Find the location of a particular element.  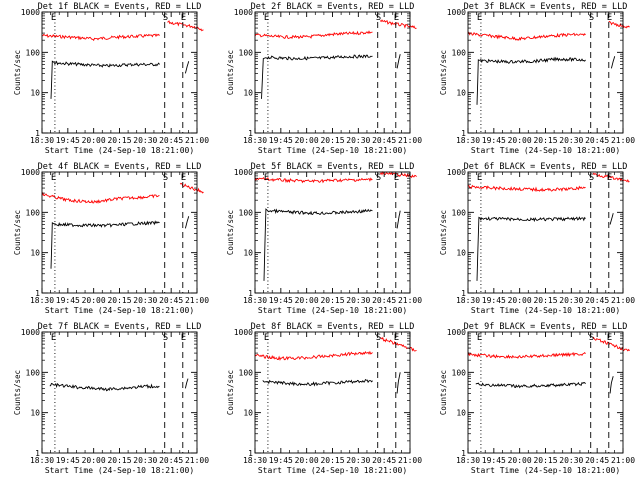

x-tick-label: 19:45 is located at coordinates (68, 460).